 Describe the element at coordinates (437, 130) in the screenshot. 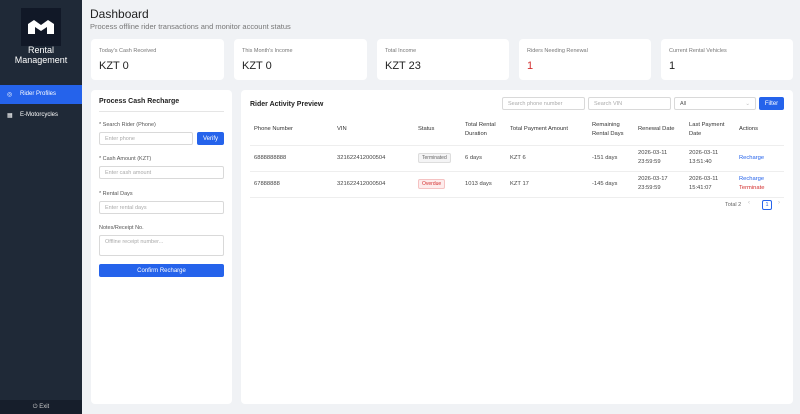

I see `column-header: Status` at that location.